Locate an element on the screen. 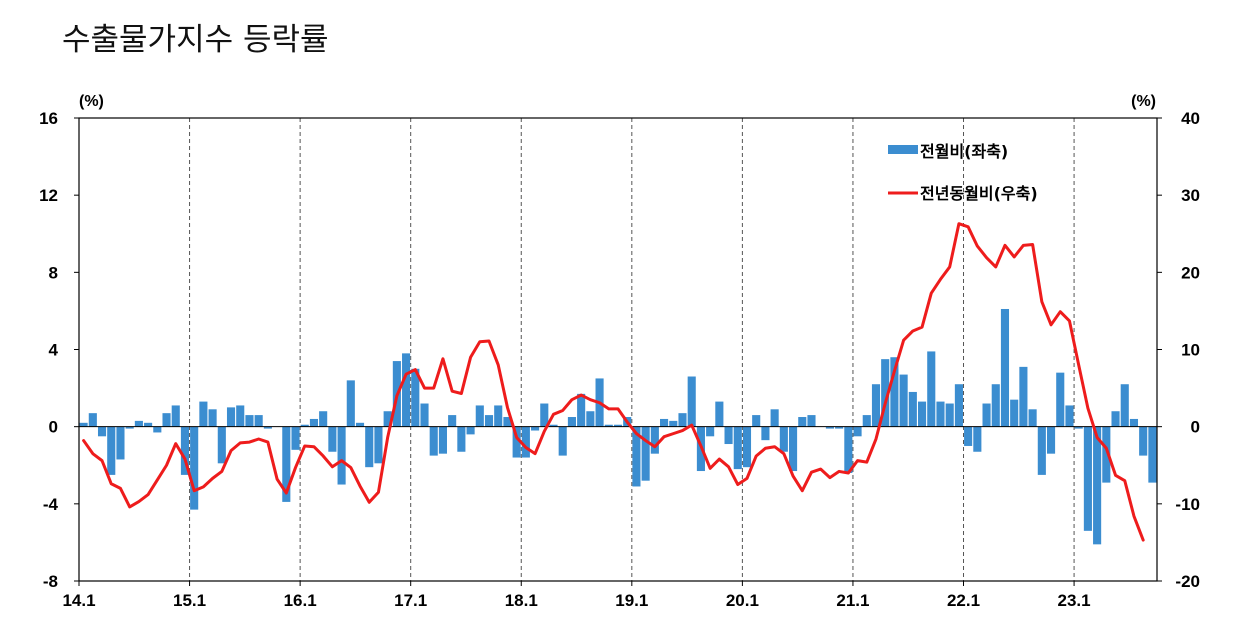 The height and width of the screenshot is (637, 1234). legend-bar-swatch is located at coordinates (903, 149).